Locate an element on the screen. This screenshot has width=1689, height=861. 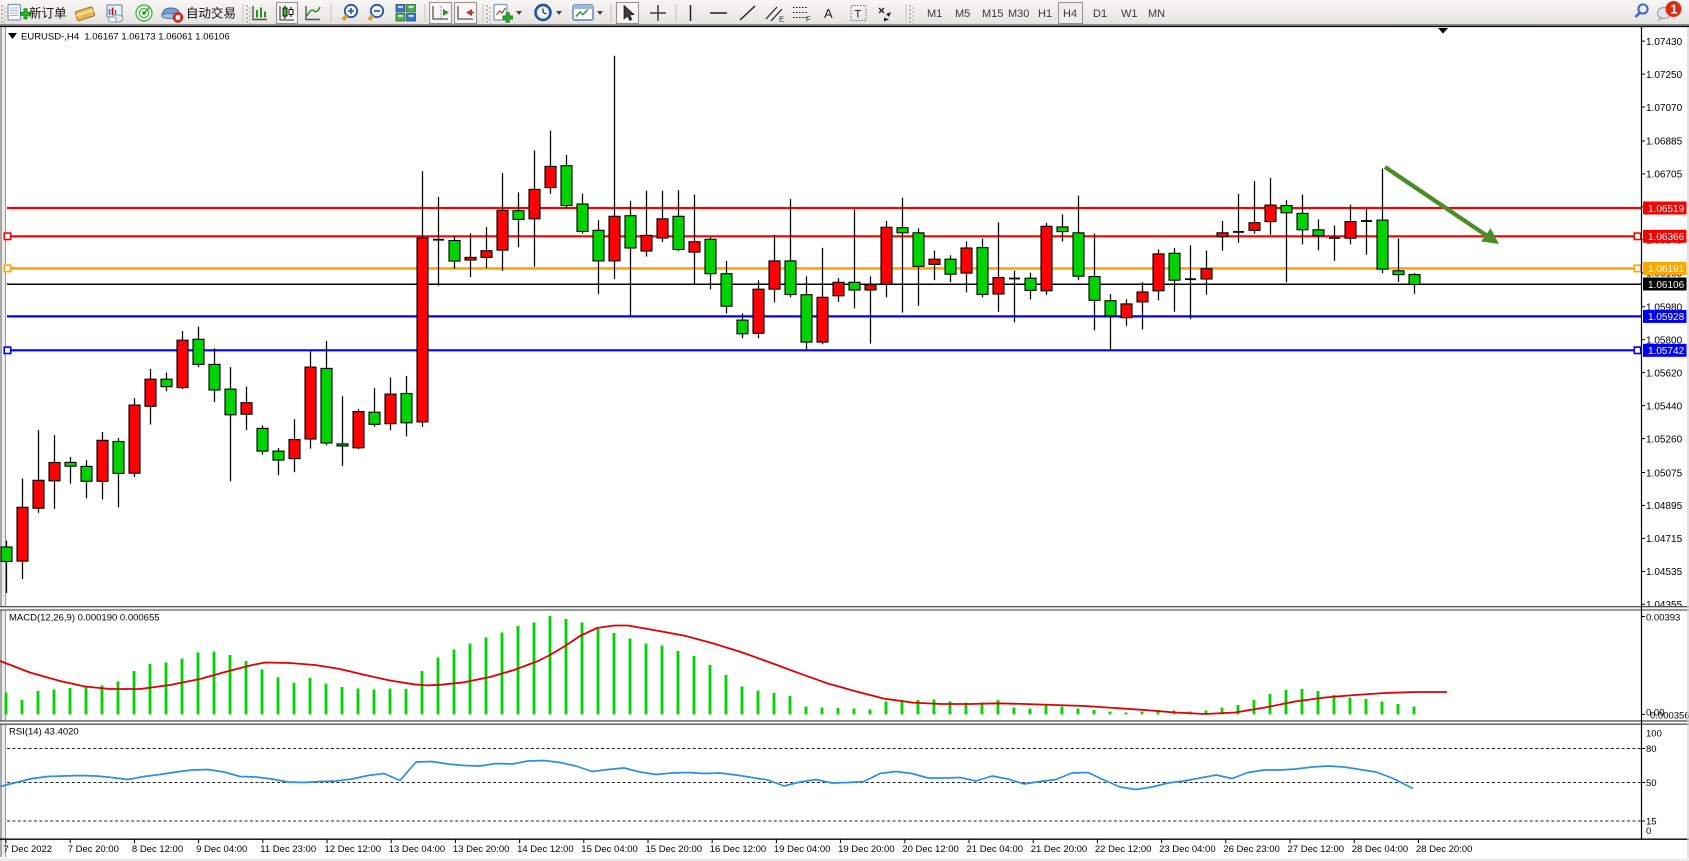
svg-text:MACD(12,26,9) 0.000190 0.00065: MACD(12,26,9) 0.000190 0.000655 is located at coordinates (84, 618).